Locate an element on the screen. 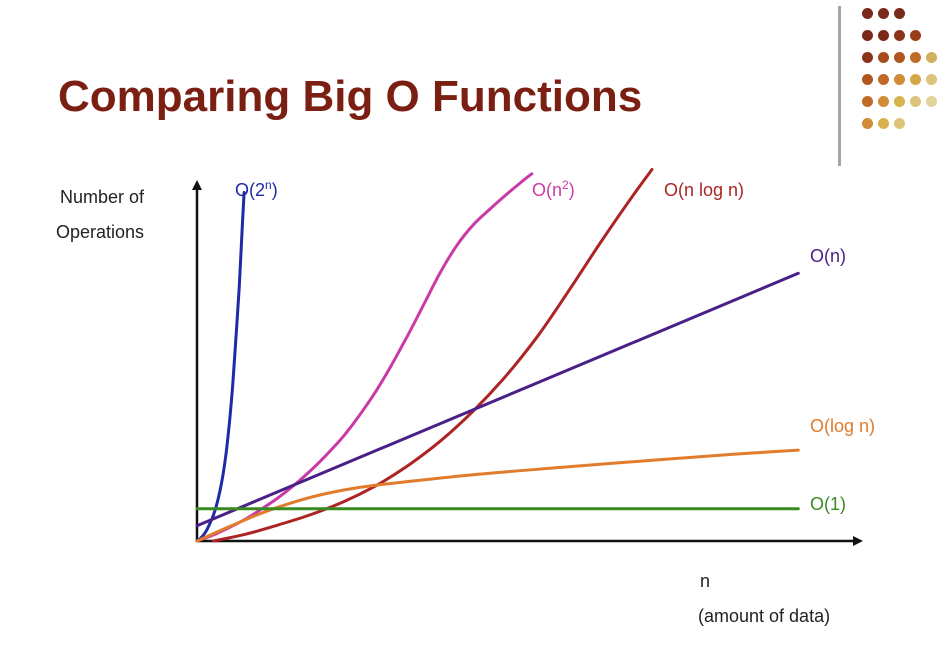  title-divider is located at coordinates (839, 86).